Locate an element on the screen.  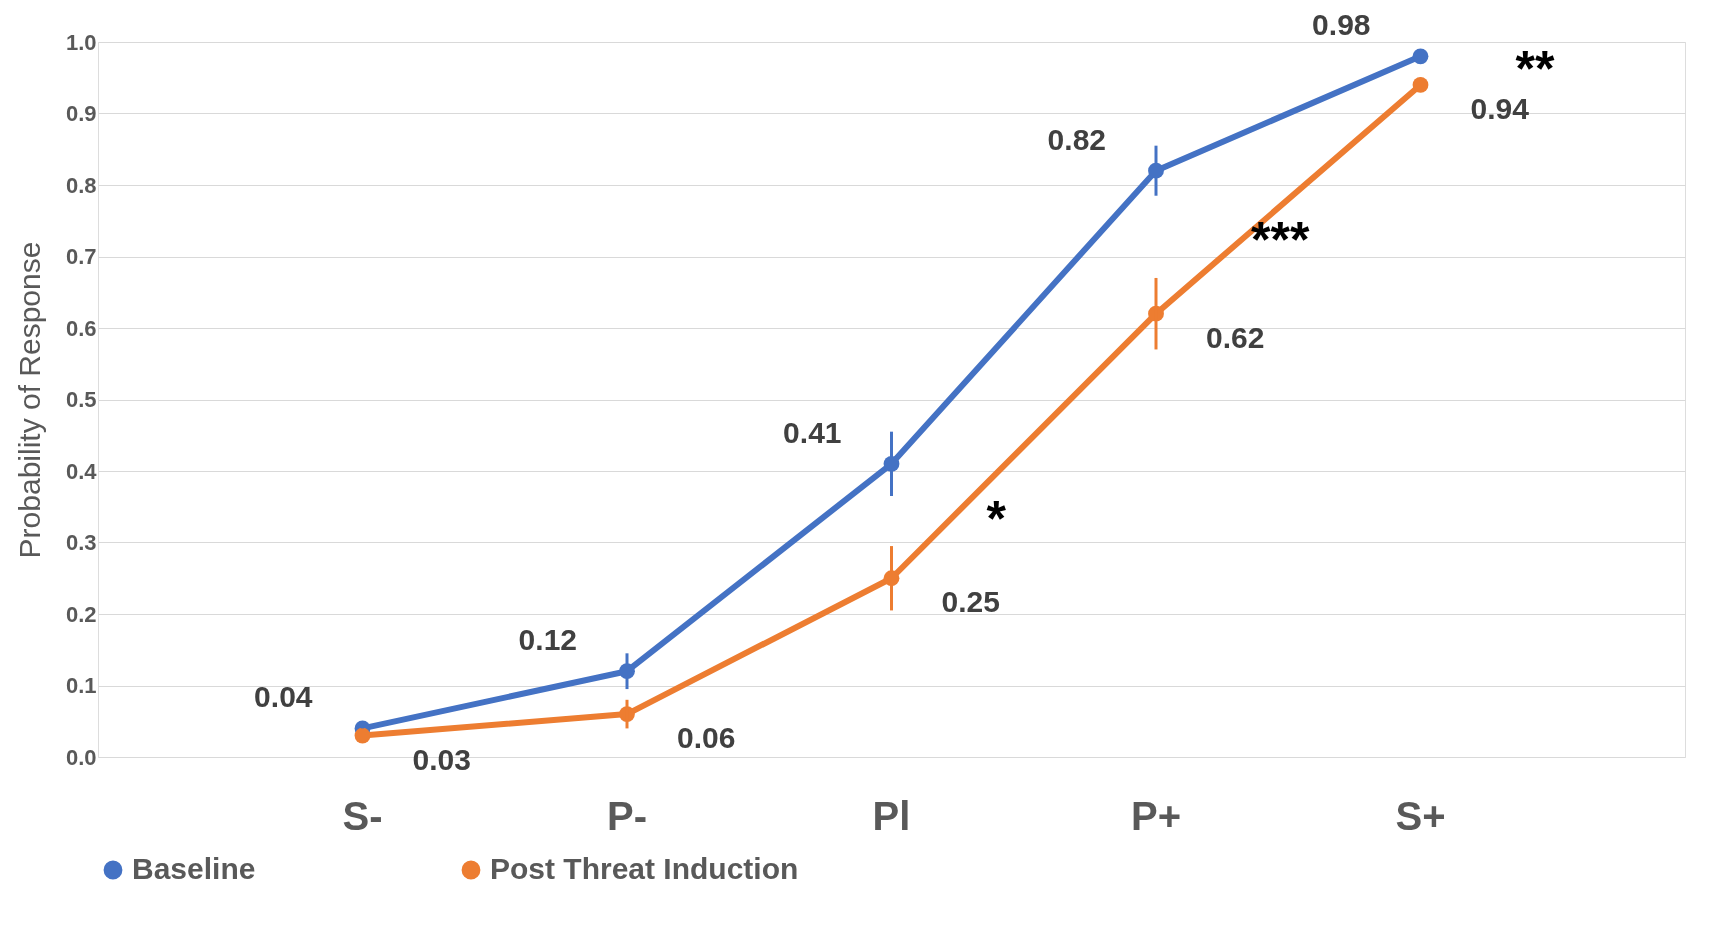
data-label: 0.98 is located at coordinates (1341, 25).